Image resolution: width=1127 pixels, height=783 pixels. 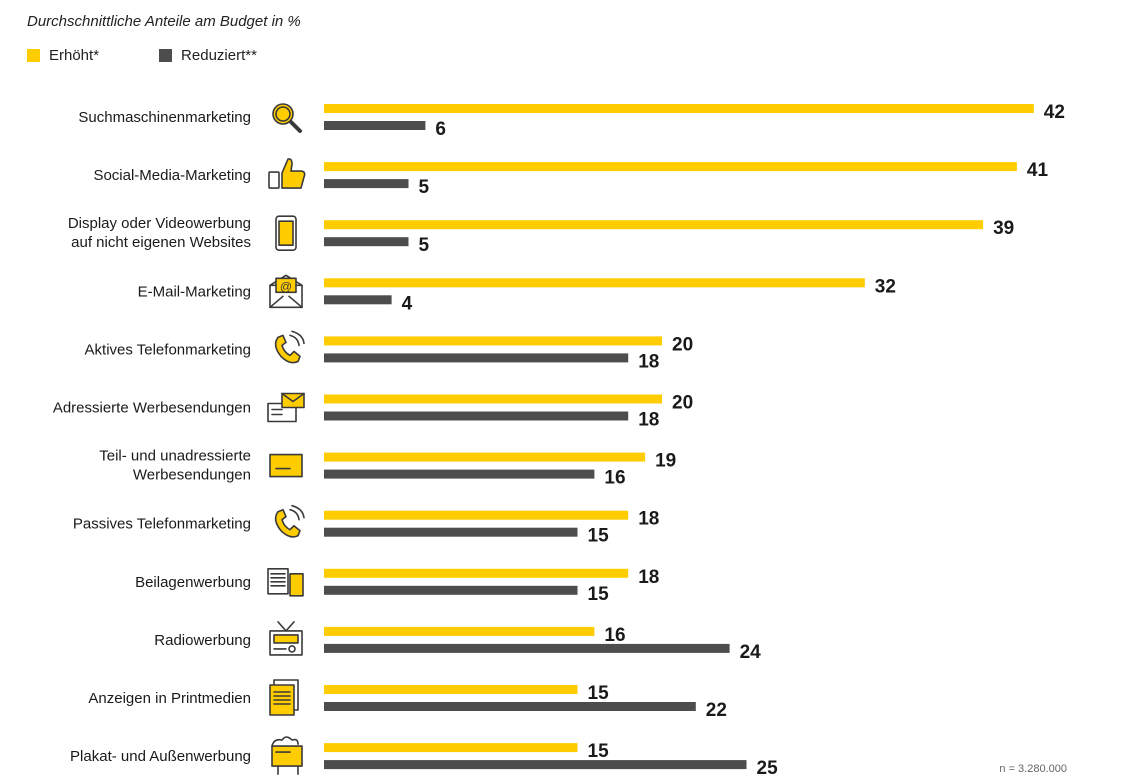 What do you see at coordinates (194, 291) in the screenshot?
I see `category-label: E-Mail-Marketing` at bounding box center [194, 291].